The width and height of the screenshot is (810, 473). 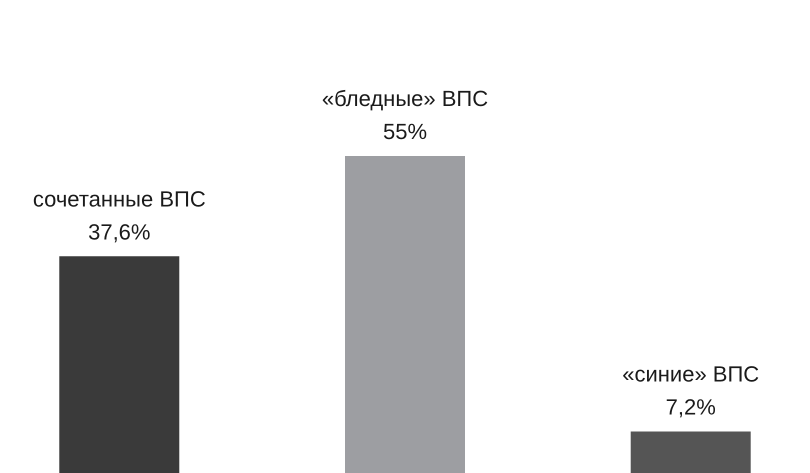 What do you see at coordinates (119, 199) in the screenshot?
I see `x-tick-label: сочетанные ВПС` at bounding box center [119, 199].